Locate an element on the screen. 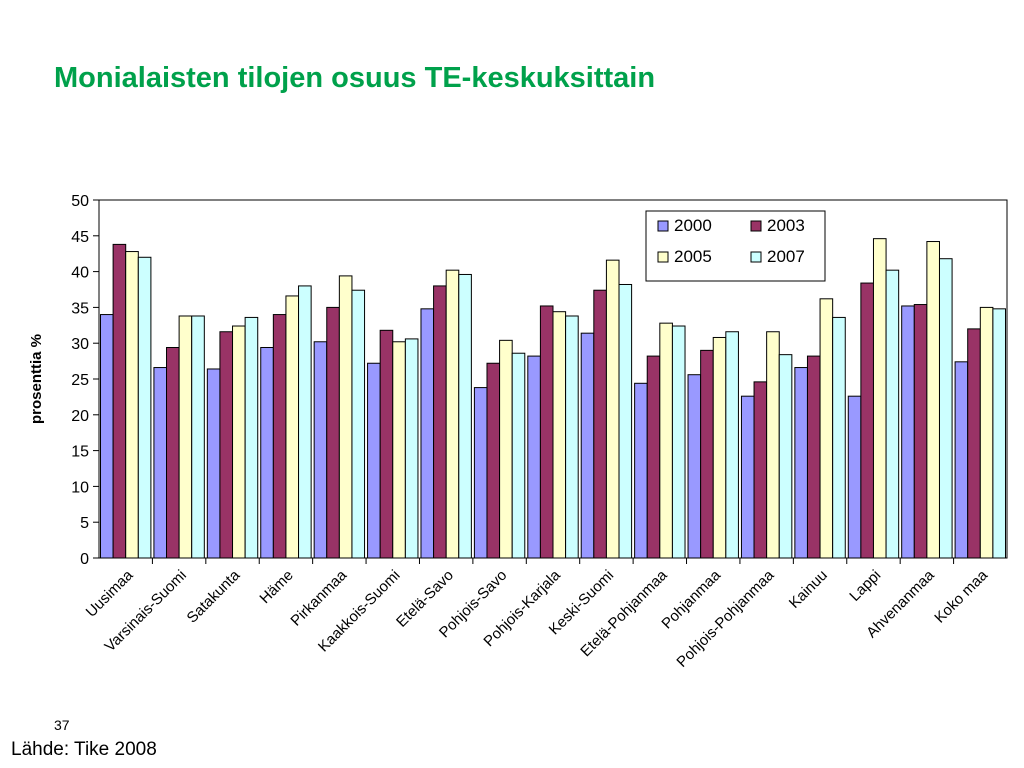  y-tick-label: 50 is located at coordinates (80, 201).